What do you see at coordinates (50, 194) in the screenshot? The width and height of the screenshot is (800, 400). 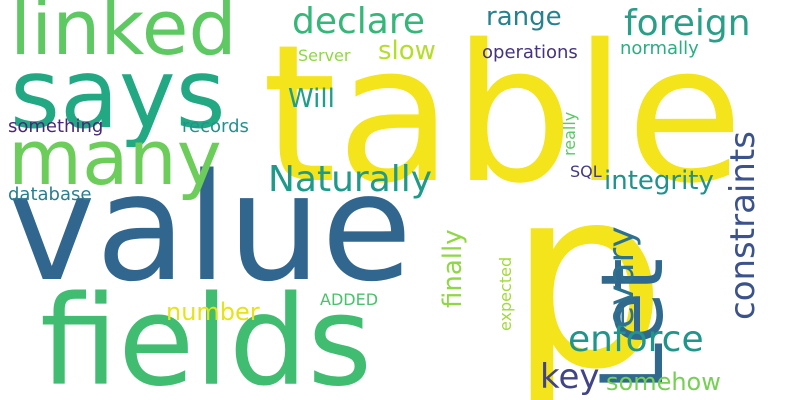 I see `word-database: database` at bounding box center [50, 194].